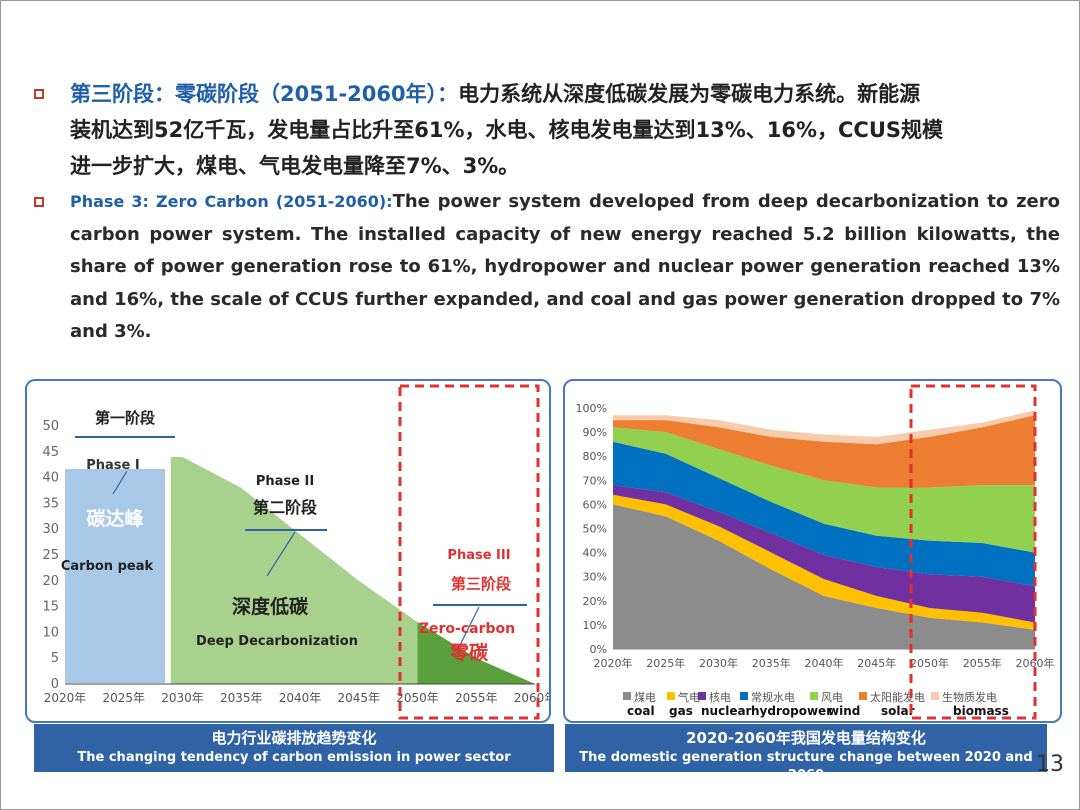 The image size is (1080, 810). Describe the element at coordinates (50, 478) in the screenshot. I see `left-y-tick: 40` at that location.